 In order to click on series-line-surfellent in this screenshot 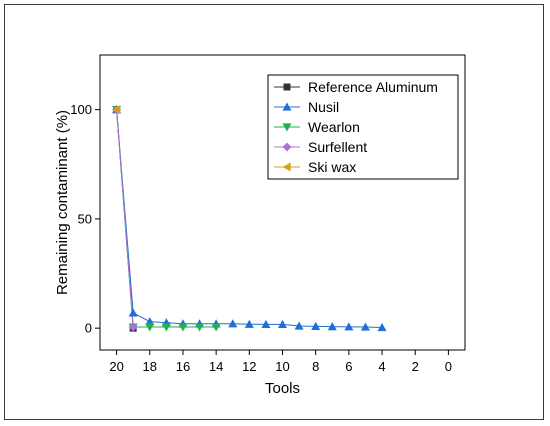, I will do `click(125, 218)`.